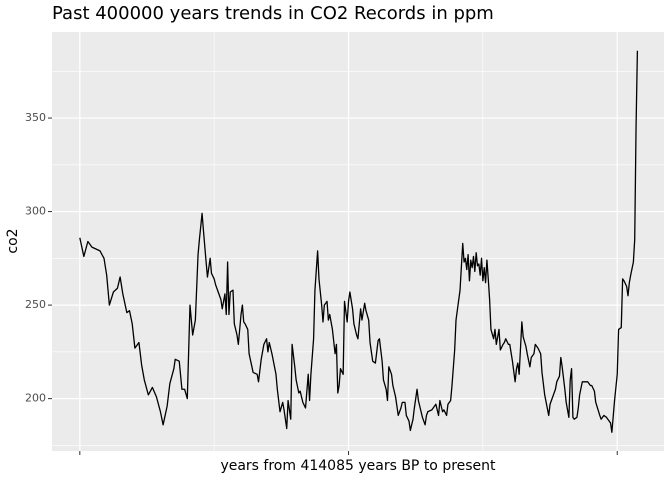  Describe the element at coordinates (35, 398) in the screenshot. I see `y-tick-label: 200` at that location.